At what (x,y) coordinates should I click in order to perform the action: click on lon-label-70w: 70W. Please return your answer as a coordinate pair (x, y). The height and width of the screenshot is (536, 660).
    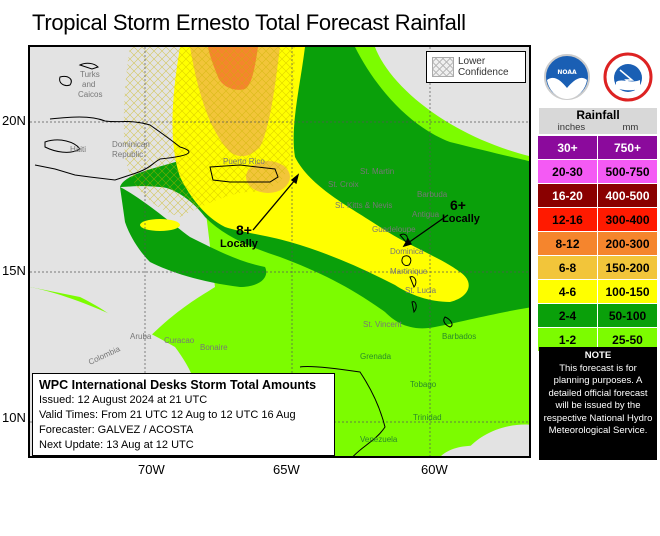
    Looking at the image, I should click on (151, 469).